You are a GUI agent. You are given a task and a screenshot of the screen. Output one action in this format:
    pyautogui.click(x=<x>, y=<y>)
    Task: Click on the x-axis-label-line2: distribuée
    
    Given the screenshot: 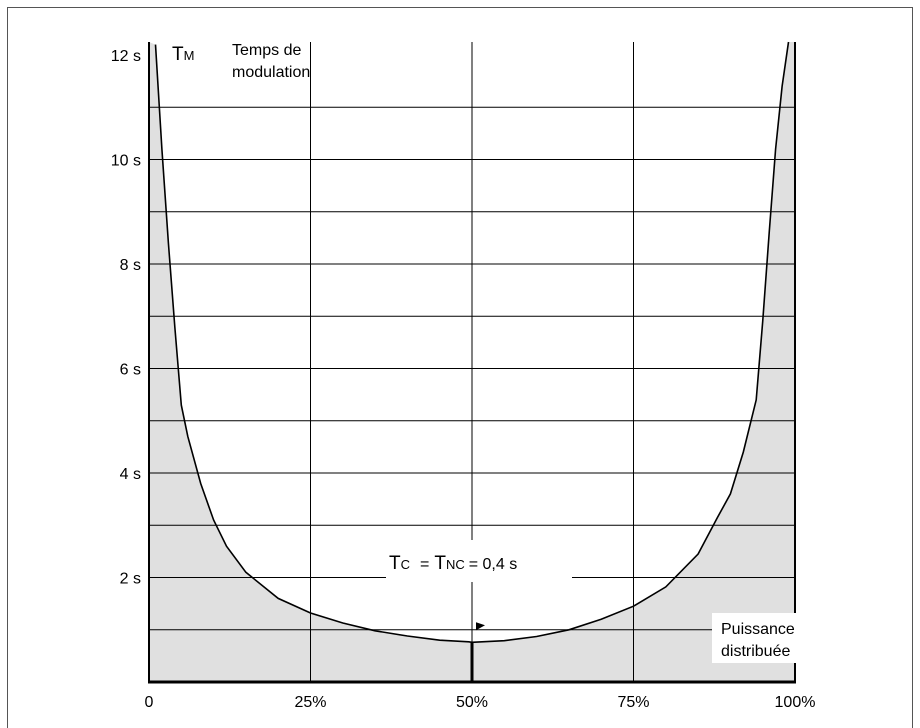 What is the action you would take?
    pyautogui.click(x=755, y=651)
    